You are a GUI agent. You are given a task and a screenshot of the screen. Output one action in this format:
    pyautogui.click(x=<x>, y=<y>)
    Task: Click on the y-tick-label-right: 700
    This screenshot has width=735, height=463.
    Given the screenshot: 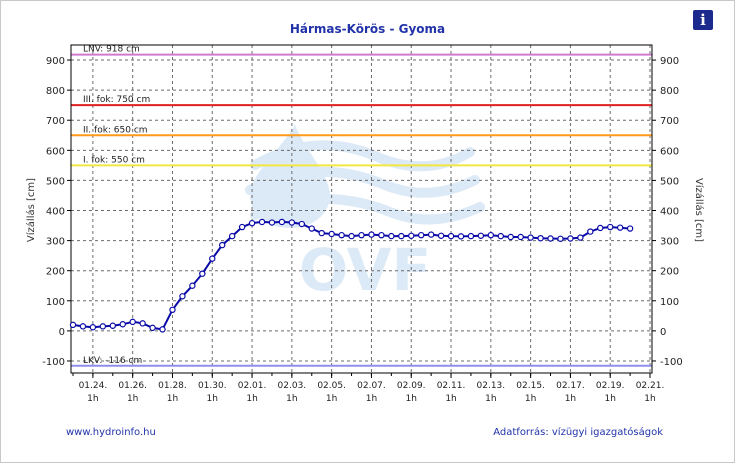 What is the action you would take?
    pyautogui.click(x=669, y=121)
    